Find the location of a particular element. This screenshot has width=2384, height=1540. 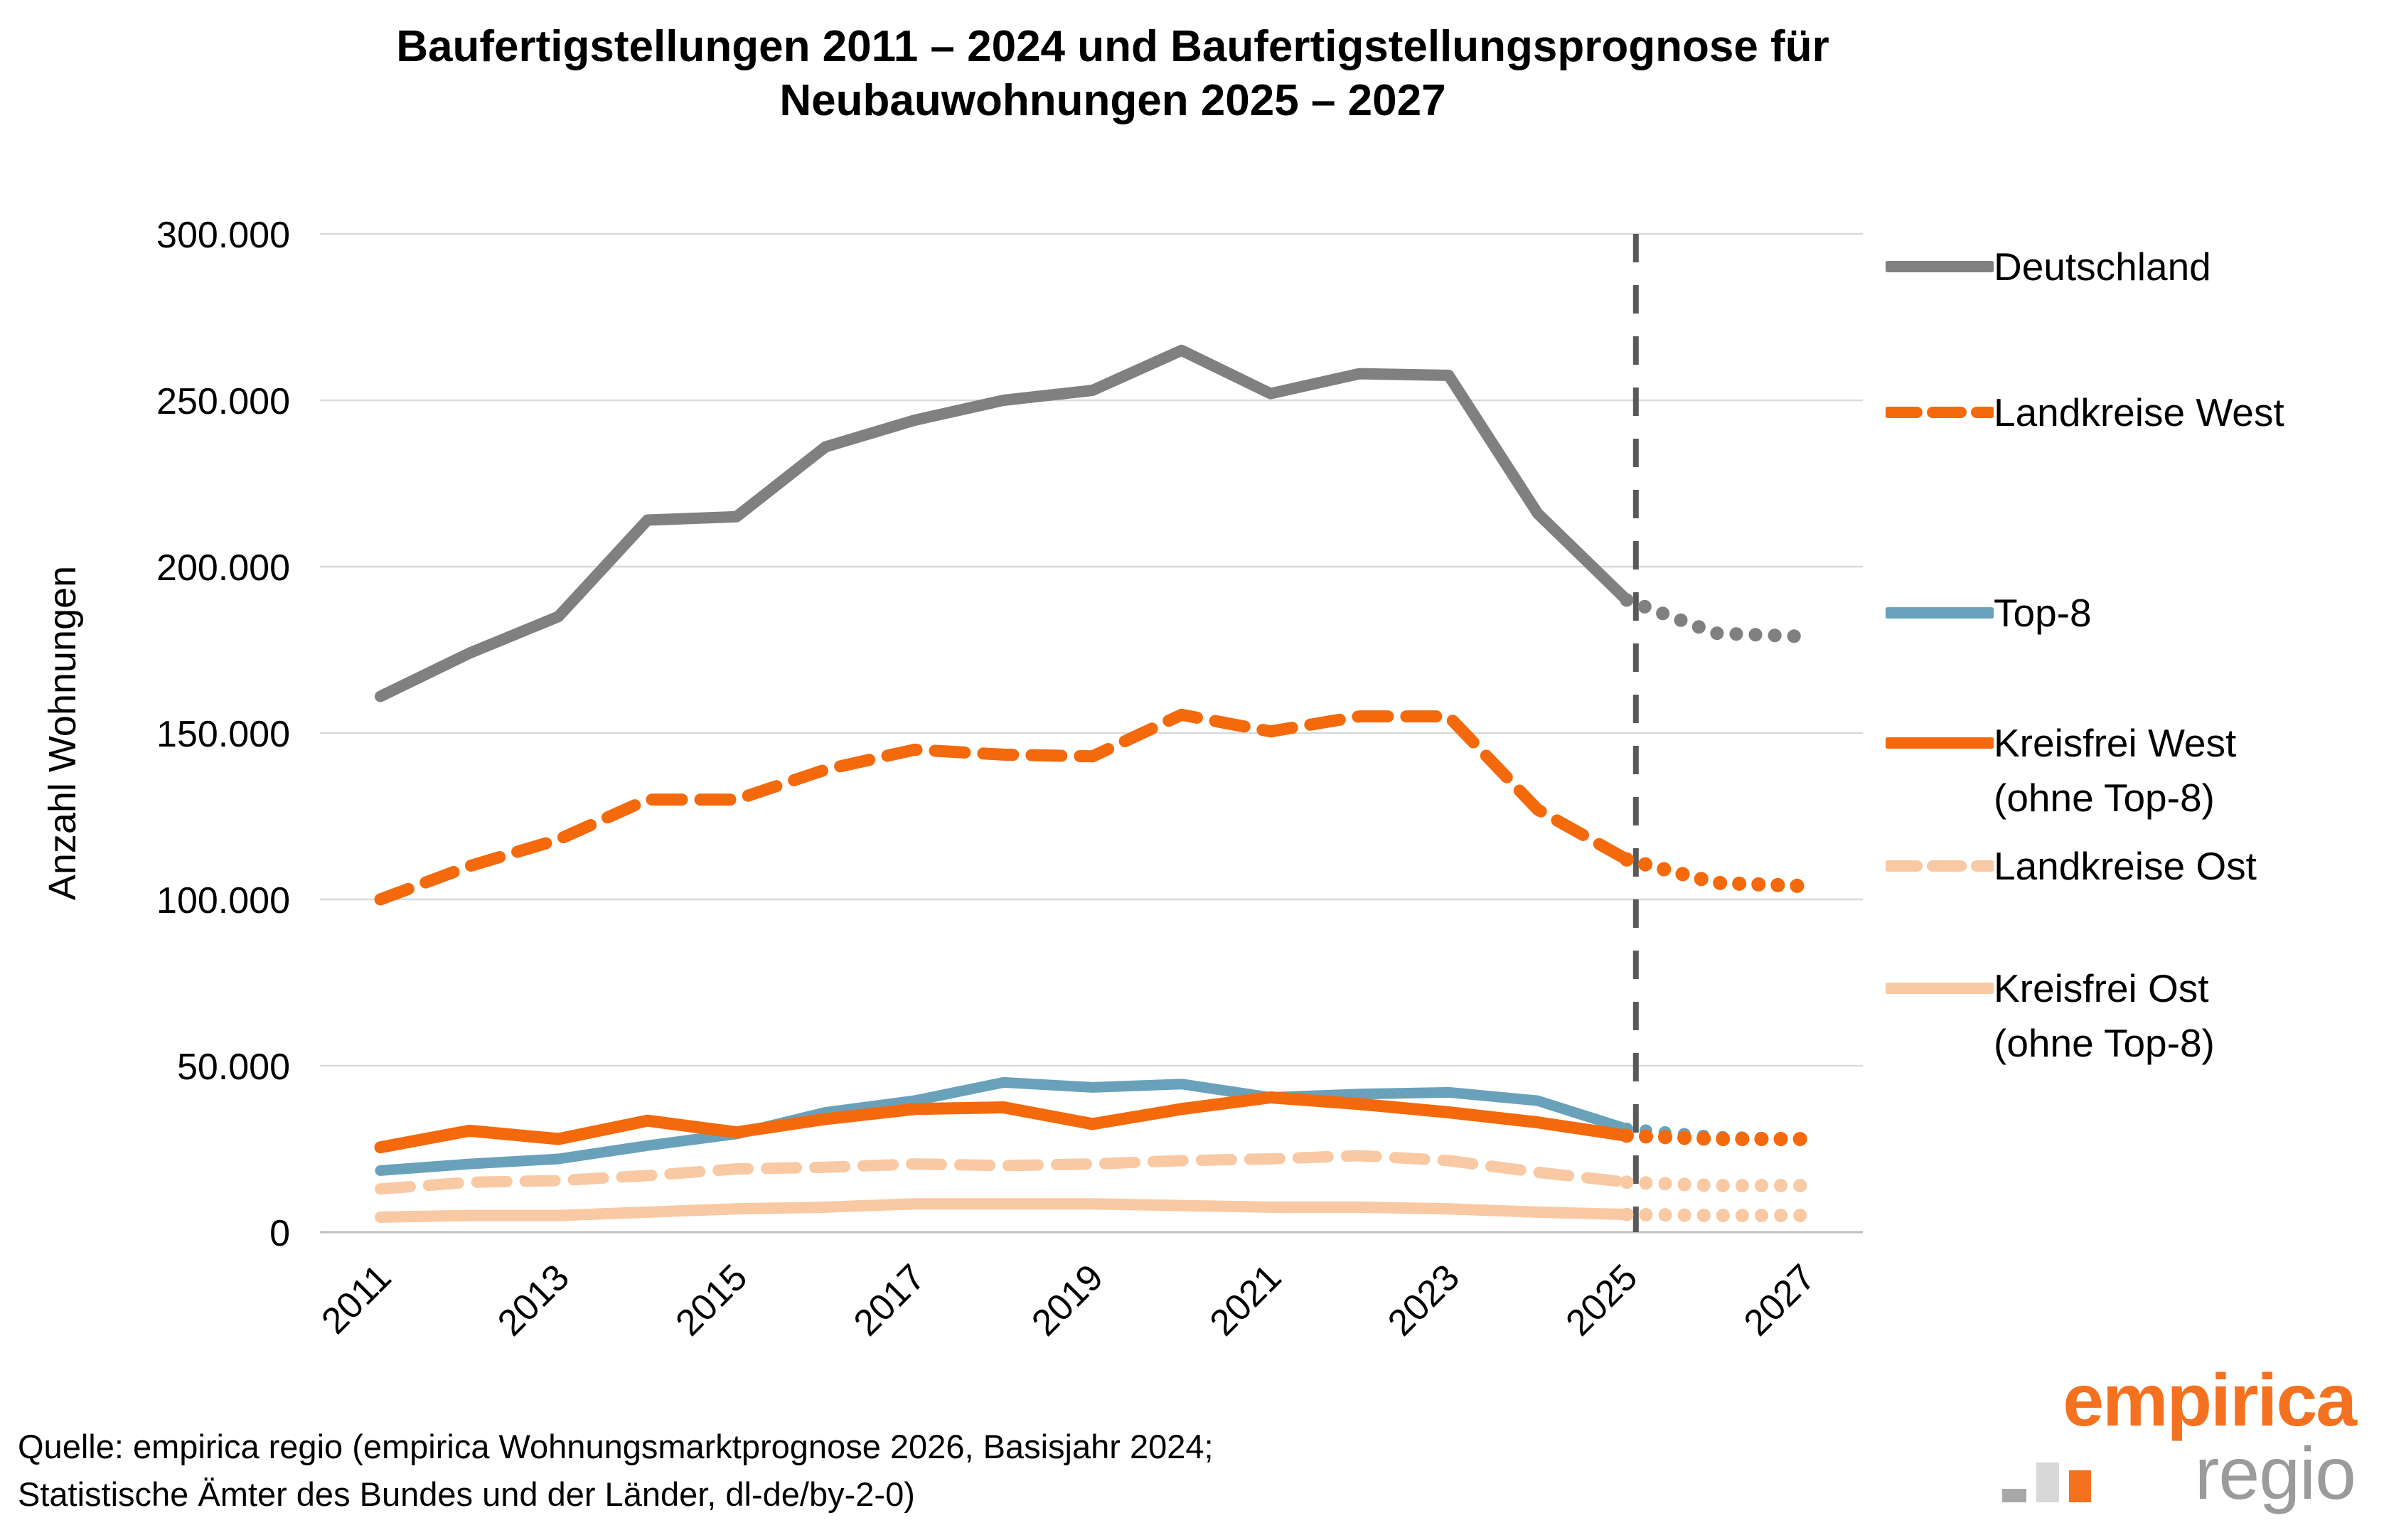

x-tick-labels: 2011 2013 2015 2017 2019 2021 2023 2025 2027 is located at coordinates (1068, 1300).